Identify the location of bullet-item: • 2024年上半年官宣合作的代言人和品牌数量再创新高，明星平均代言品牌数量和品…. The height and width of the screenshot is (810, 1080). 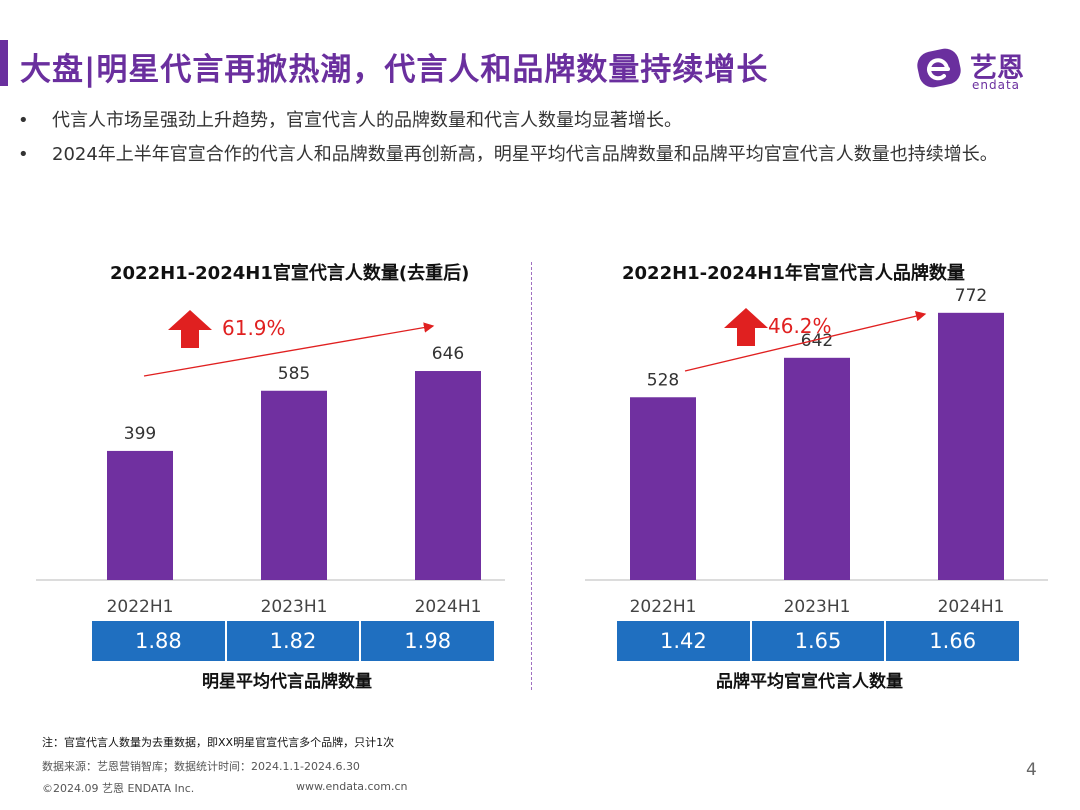
(519, 155).